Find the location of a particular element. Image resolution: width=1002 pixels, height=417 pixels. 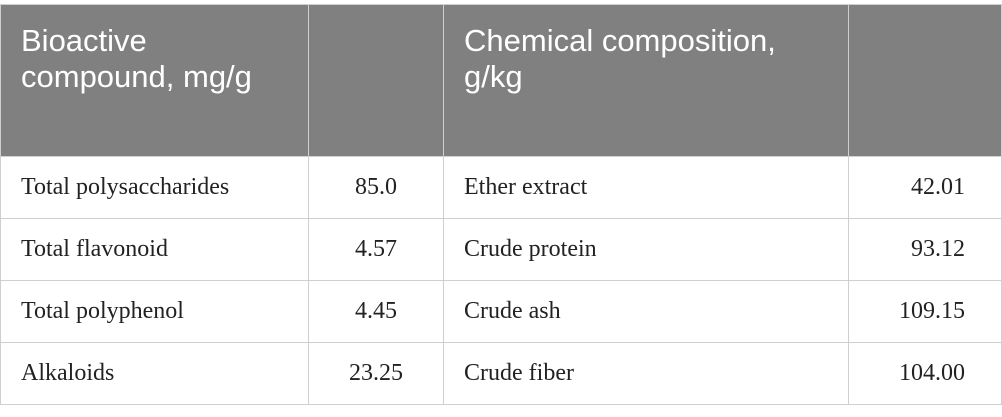

label-cell: Total polysaccharides is located at coordinates (154, 187).